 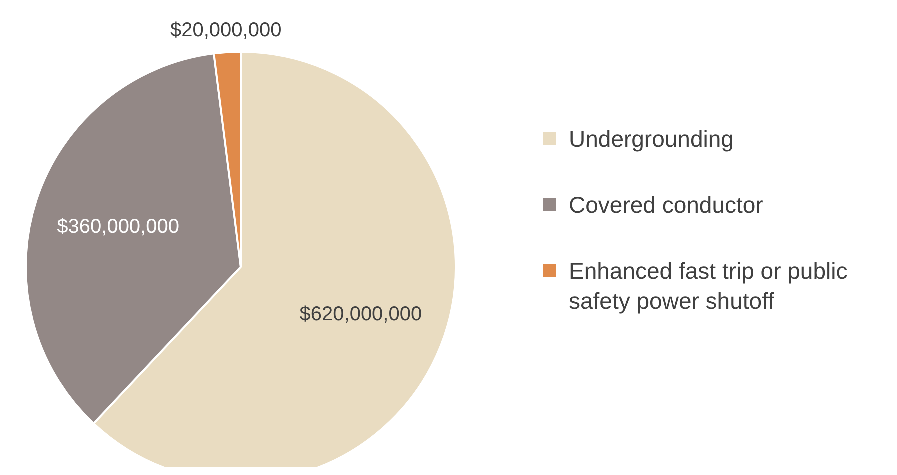 I want to click on legend-label: Enhanced fast trip or public safety power shutoff, so click(x=709, y=286).